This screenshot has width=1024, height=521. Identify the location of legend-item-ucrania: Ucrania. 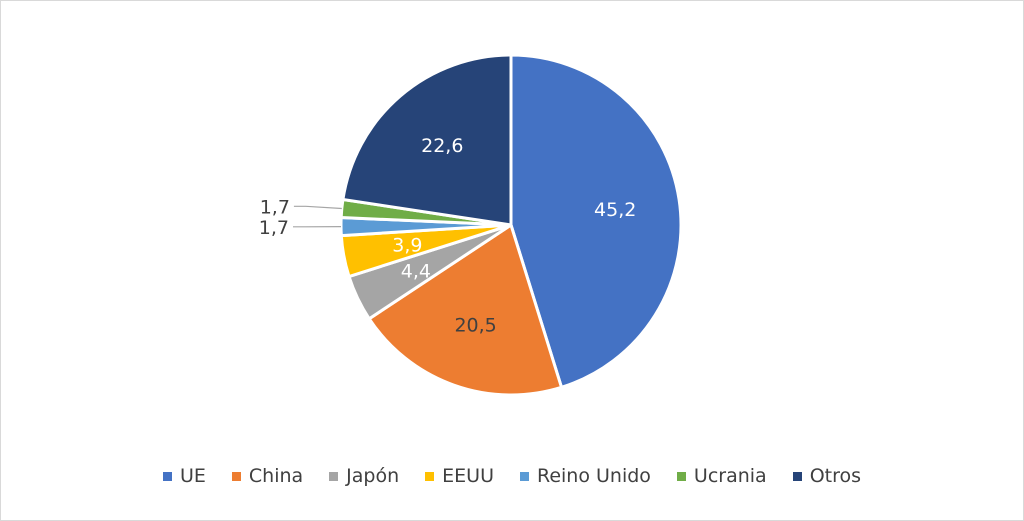
(721, 476).